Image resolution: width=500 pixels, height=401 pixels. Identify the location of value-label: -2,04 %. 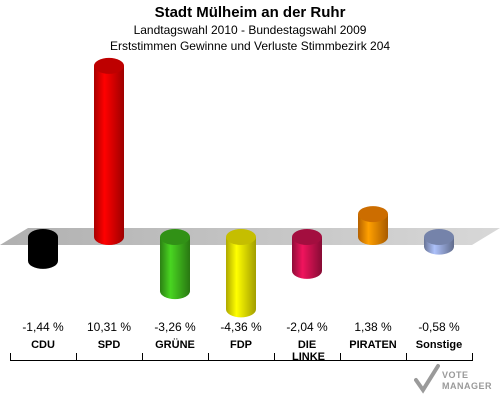
(307, 327).